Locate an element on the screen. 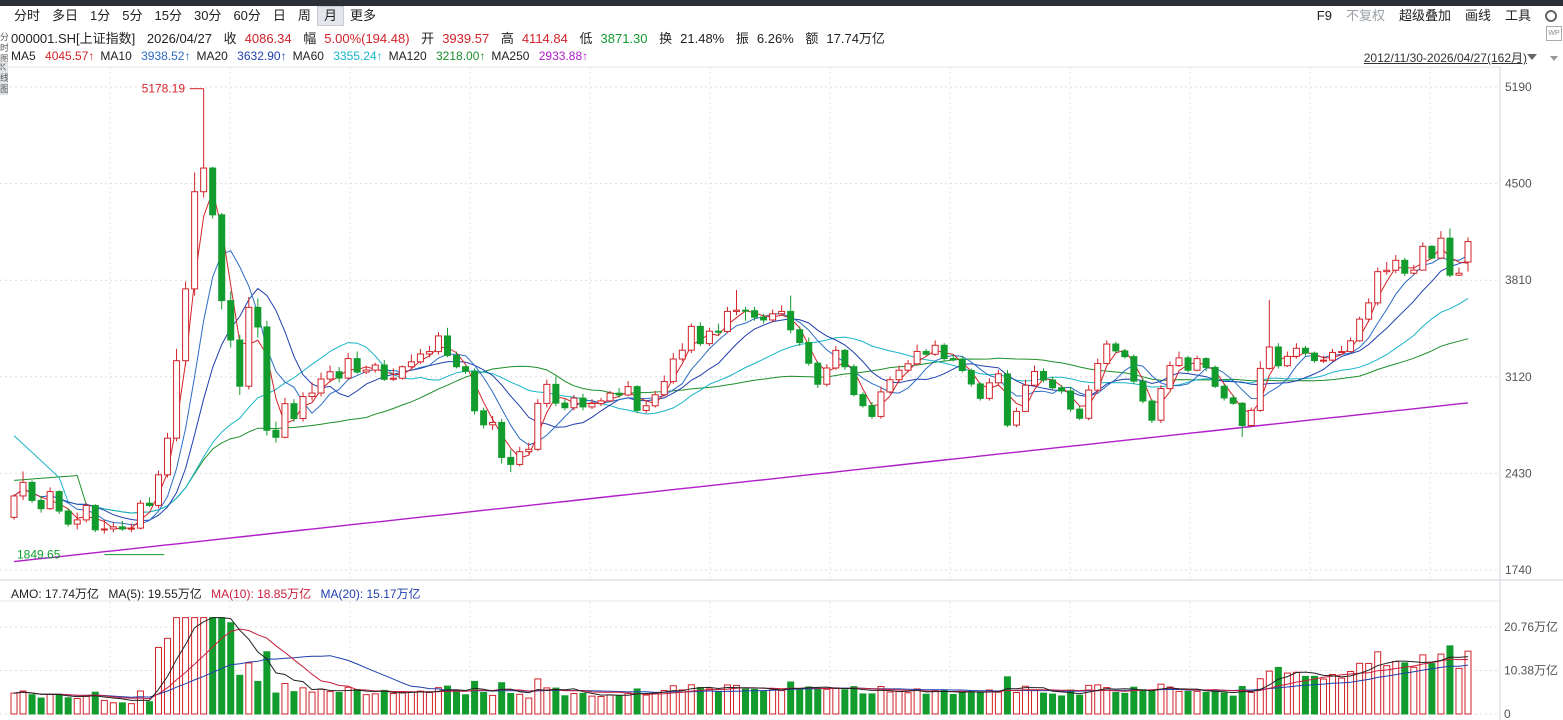  change-label: 幅 is located at coordinates (310, 38).